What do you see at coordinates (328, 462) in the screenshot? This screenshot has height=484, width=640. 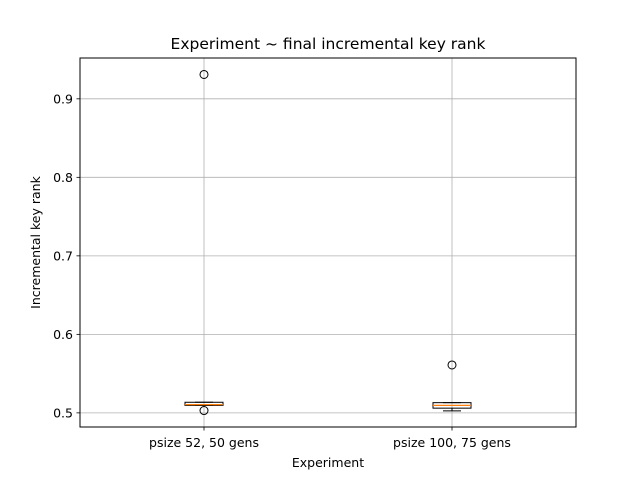 I see `x-axis-label: Experiment` at bounding box center [328, 462].